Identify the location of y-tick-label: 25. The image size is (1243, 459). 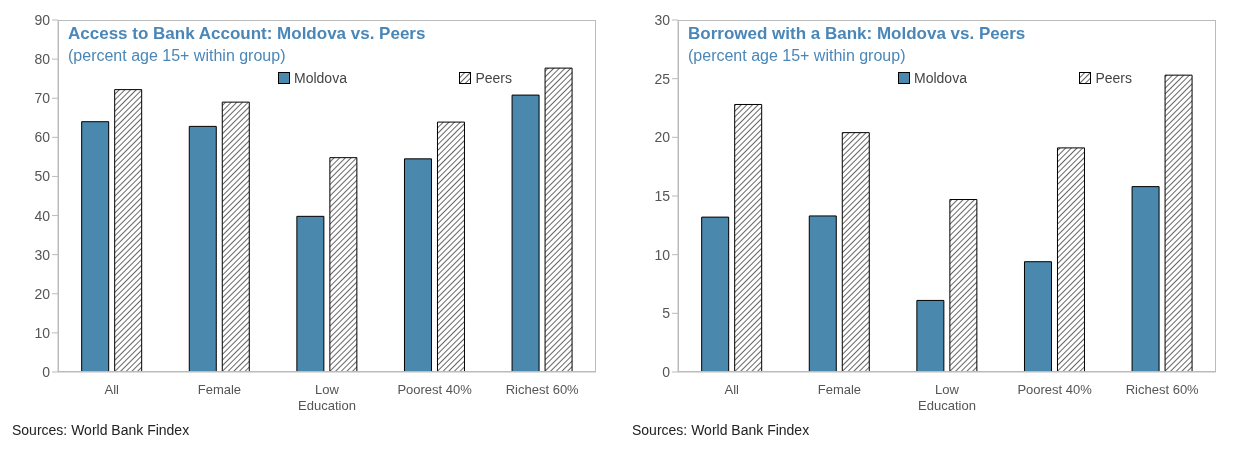
(662, 78).